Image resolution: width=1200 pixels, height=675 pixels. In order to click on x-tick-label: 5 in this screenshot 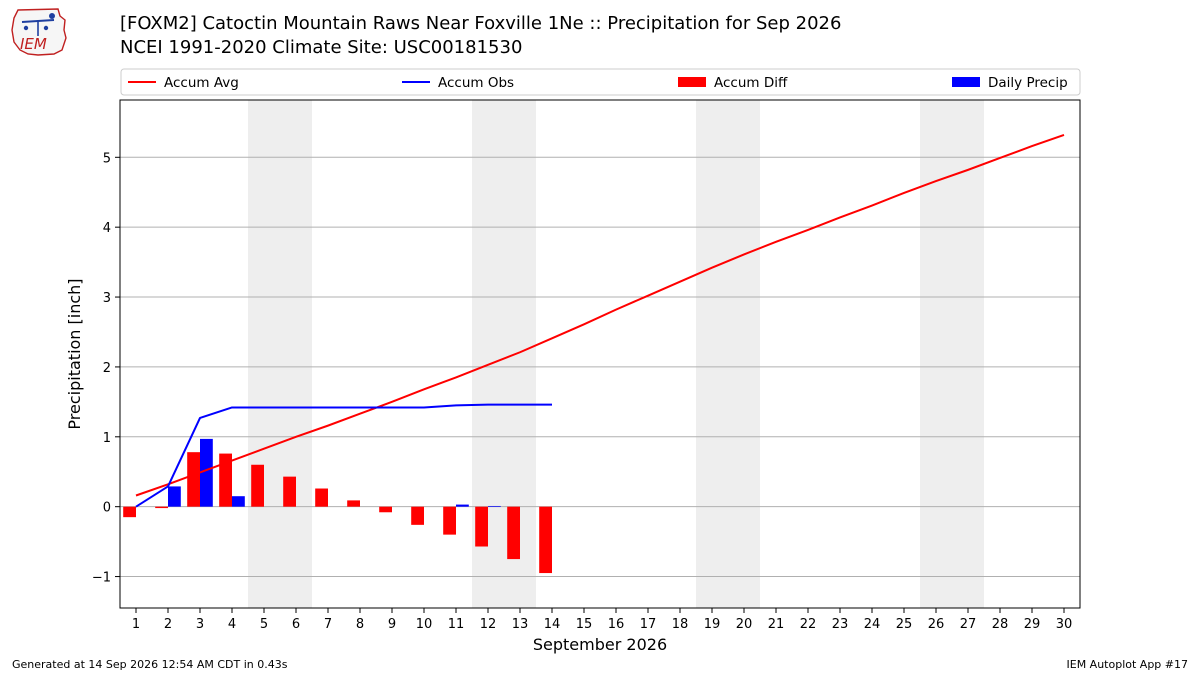, I will do `click(264, 624)`.